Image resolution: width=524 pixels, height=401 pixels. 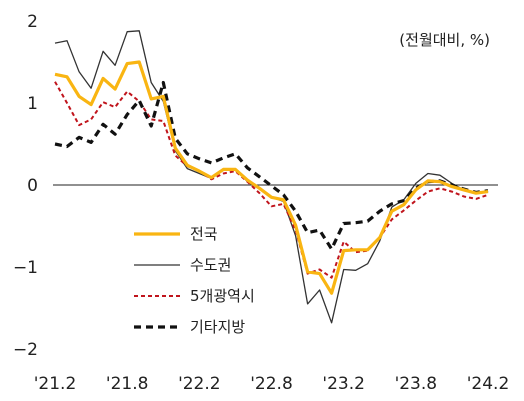 I want to click on legend-label-2: 5개광역시, so click(x=222, y=296).